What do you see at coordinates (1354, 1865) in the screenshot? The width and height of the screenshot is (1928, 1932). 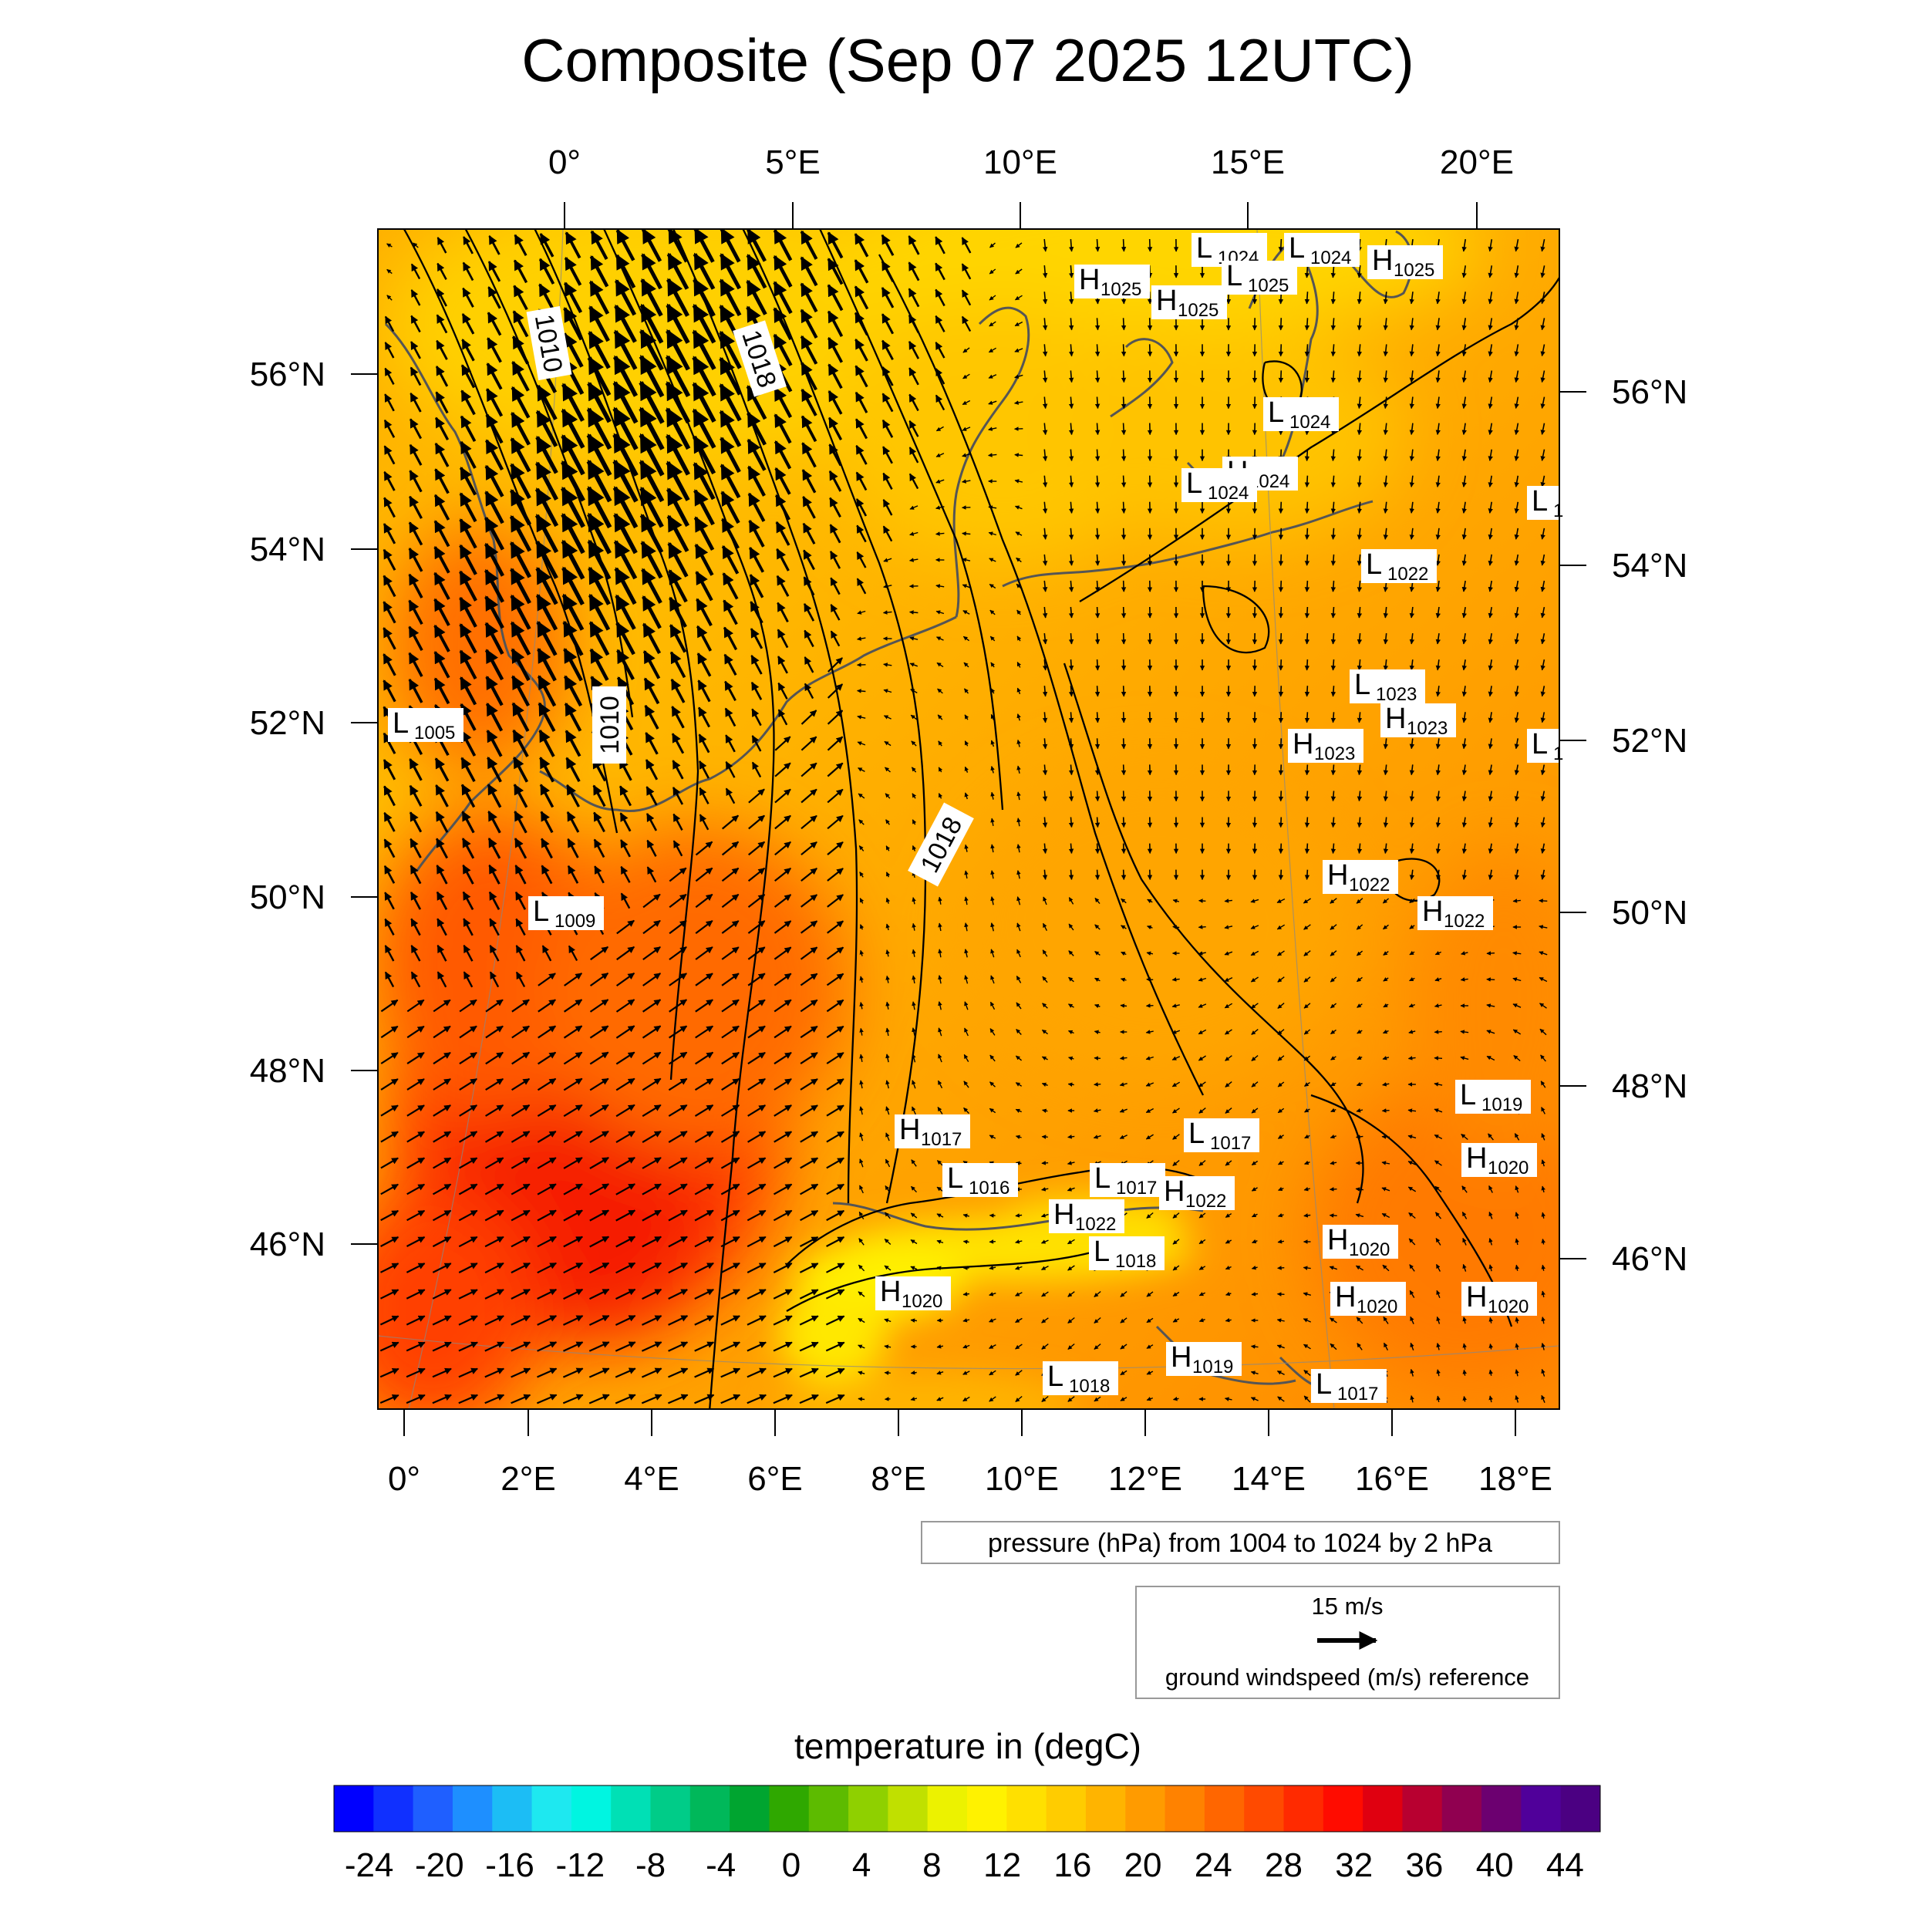 I see `colorbar-tick-label: 32` at bounding box center [1354, 1865].